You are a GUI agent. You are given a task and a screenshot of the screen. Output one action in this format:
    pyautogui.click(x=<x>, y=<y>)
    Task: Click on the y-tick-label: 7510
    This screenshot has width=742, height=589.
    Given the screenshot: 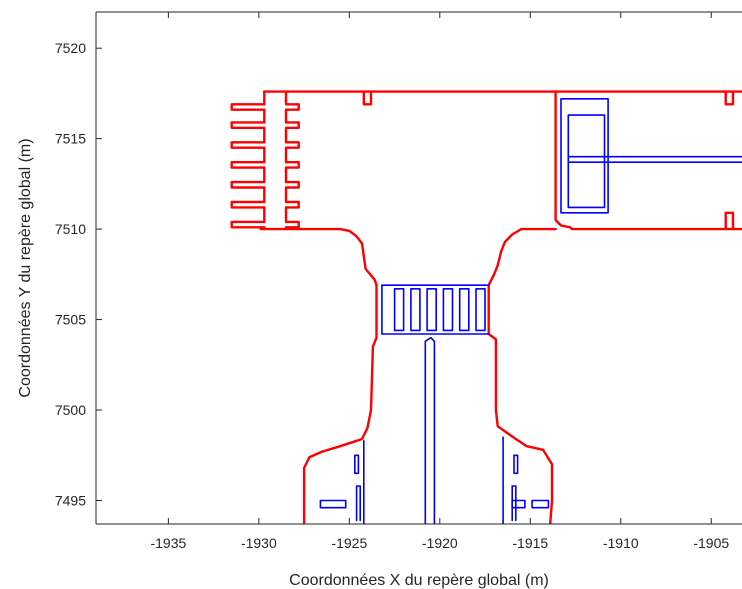 What is the action you would take?
    pyautogui.click(x=70, y=229)
    